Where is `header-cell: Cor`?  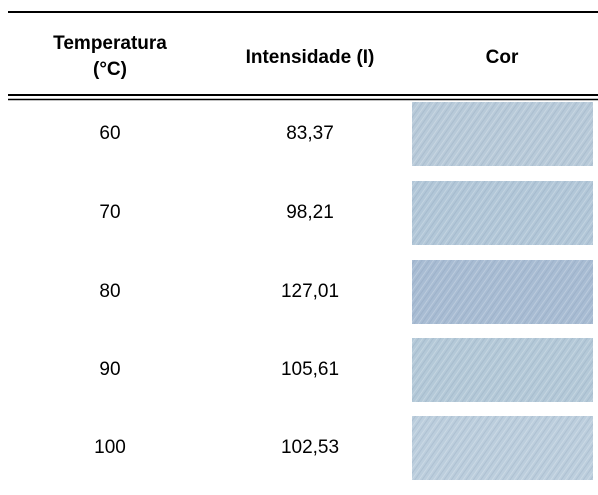 header-cell: Cor is located at coordinates (502, 57).